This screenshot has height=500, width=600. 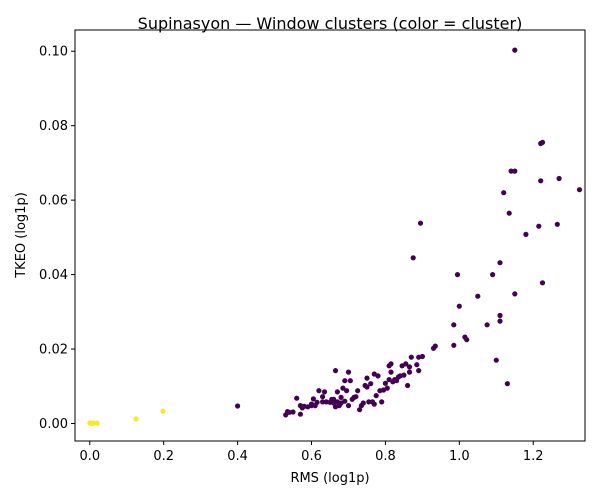 I want to click on x-tick-label: 0.8, so click(x=385, y=456).